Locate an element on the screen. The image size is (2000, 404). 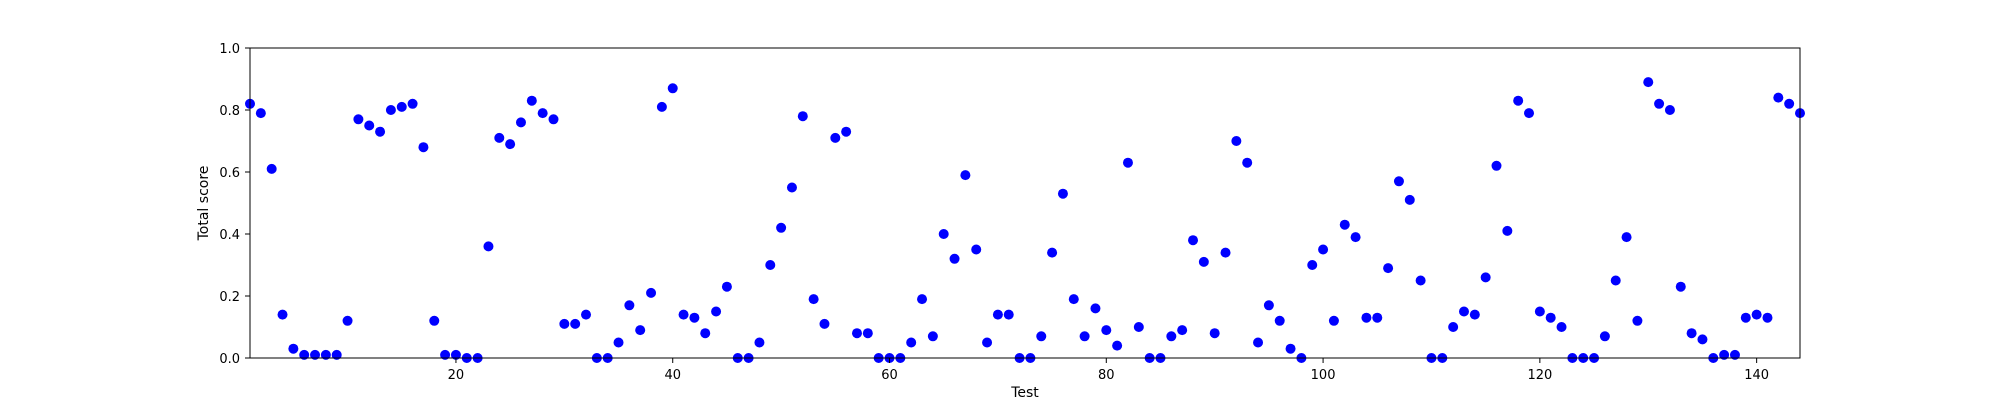
y-tick-label: 0.4 is located at coordinates (229, 235).